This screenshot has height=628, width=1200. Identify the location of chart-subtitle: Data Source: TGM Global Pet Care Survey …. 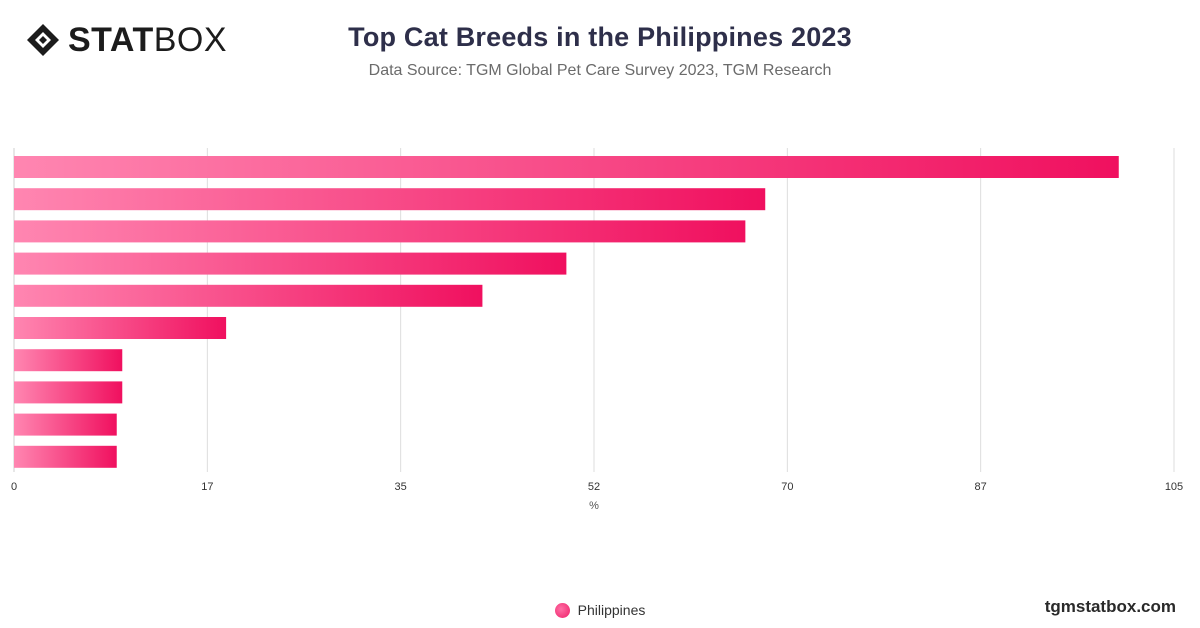
(600, 70).